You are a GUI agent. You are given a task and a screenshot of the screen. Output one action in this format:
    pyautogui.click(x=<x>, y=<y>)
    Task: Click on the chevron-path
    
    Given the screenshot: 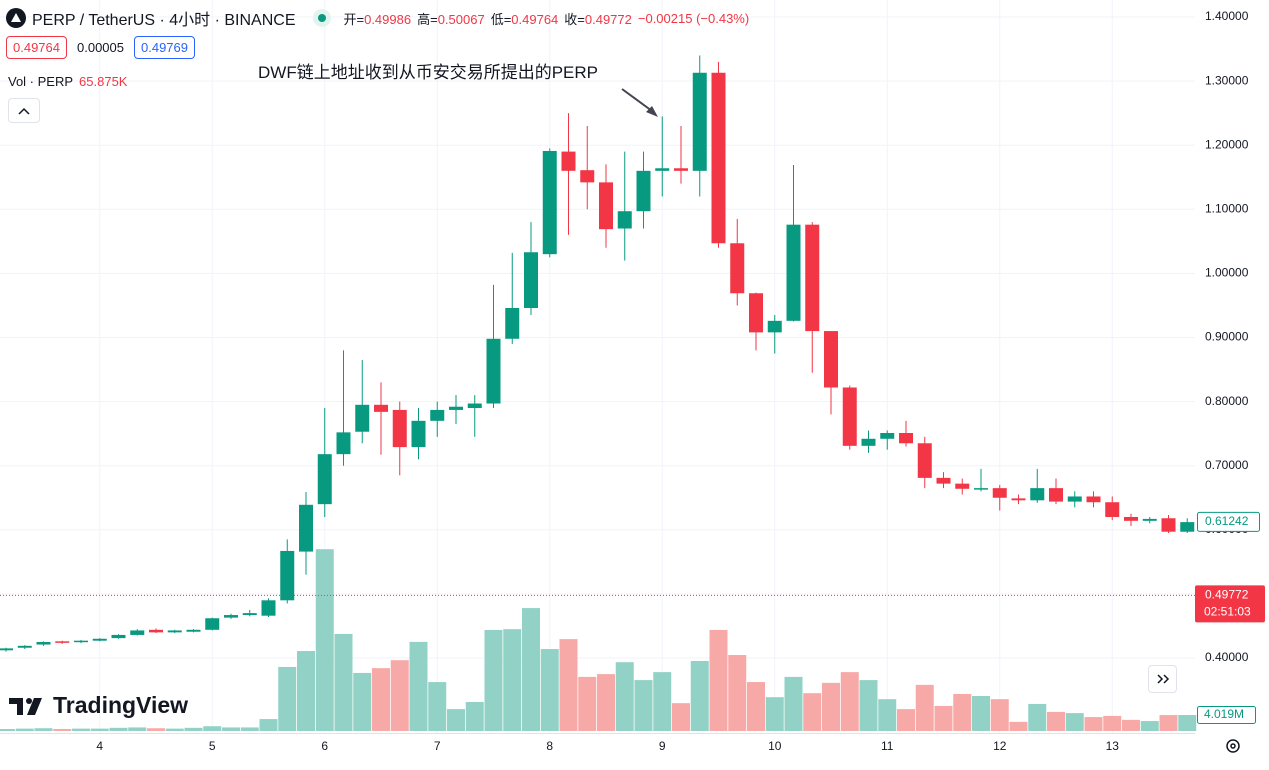 What is the action you would take?
    pyautogui.click(x=24, y=111)
    